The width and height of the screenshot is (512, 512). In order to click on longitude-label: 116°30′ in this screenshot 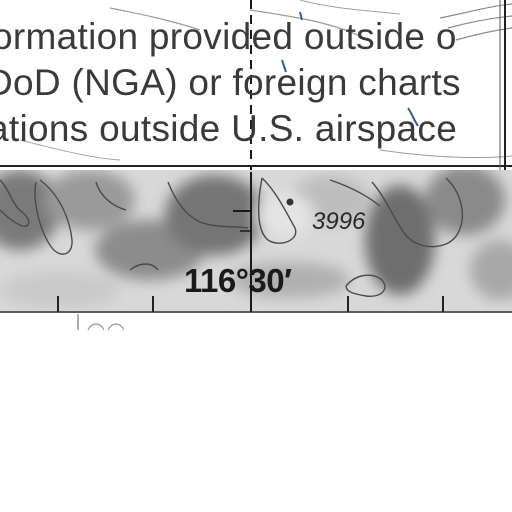, I will do `click(238, 280)`.